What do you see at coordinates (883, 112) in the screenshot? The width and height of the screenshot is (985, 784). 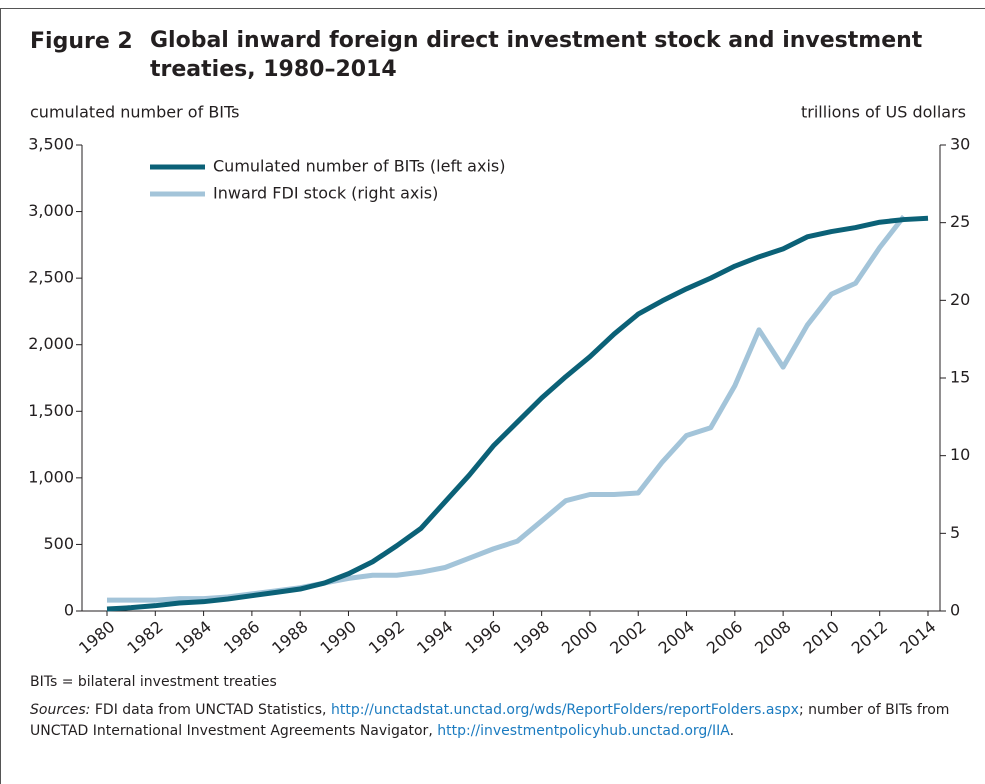 I see `y2-axis-label: trillions of US dollars` at bounding box center [883, 112].